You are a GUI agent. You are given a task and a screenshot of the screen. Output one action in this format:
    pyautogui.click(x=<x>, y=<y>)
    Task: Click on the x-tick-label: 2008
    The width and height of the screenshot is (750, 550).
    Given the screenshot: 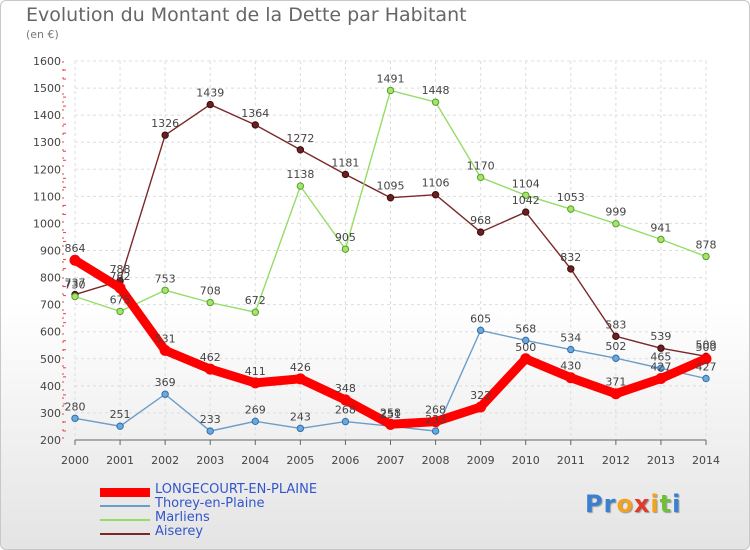 What is the action you would take?
    pyautogui.click(x=436, y=460)
    